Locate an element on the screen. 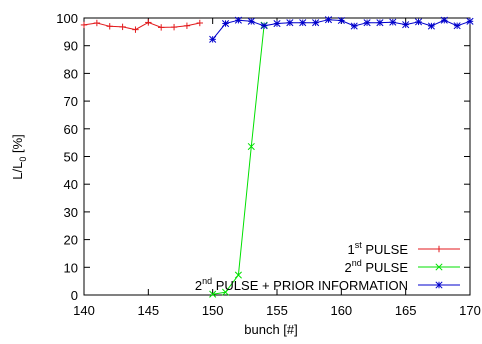 This screenshot has height=344, width=482. y-axis-label-unit: [%] is located at coordinates (17, 145).